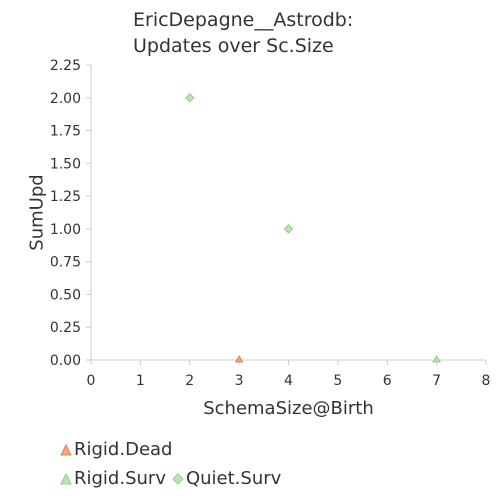 The image size is (500, 500). I want to click on y-axis-title: SumUpd, so click(36, 212).